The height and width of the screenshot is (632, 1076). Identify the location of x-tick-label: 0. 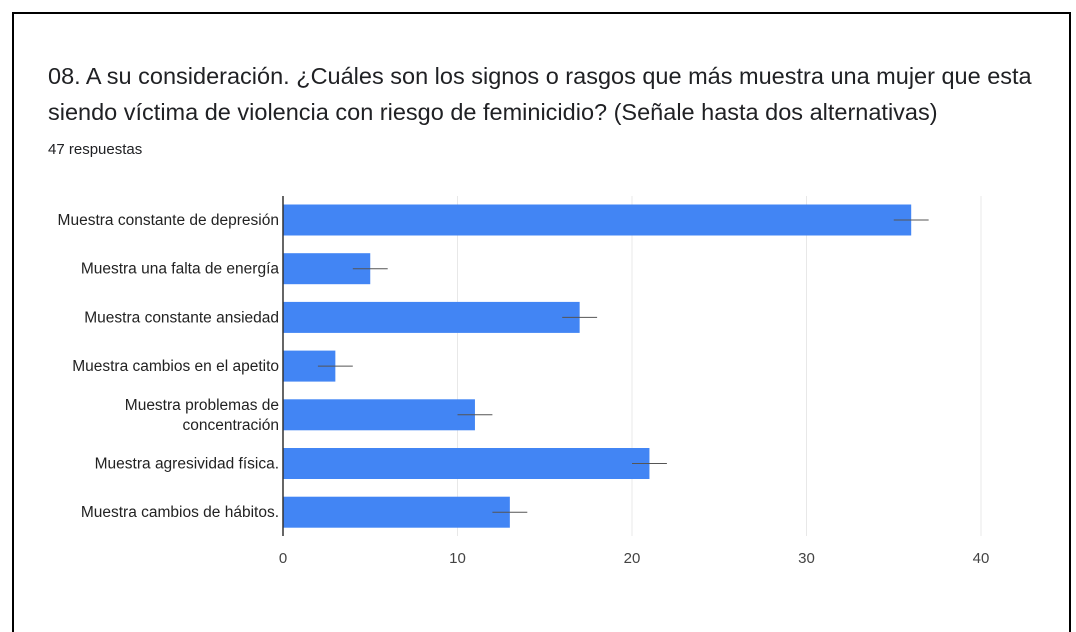
(283, 558).